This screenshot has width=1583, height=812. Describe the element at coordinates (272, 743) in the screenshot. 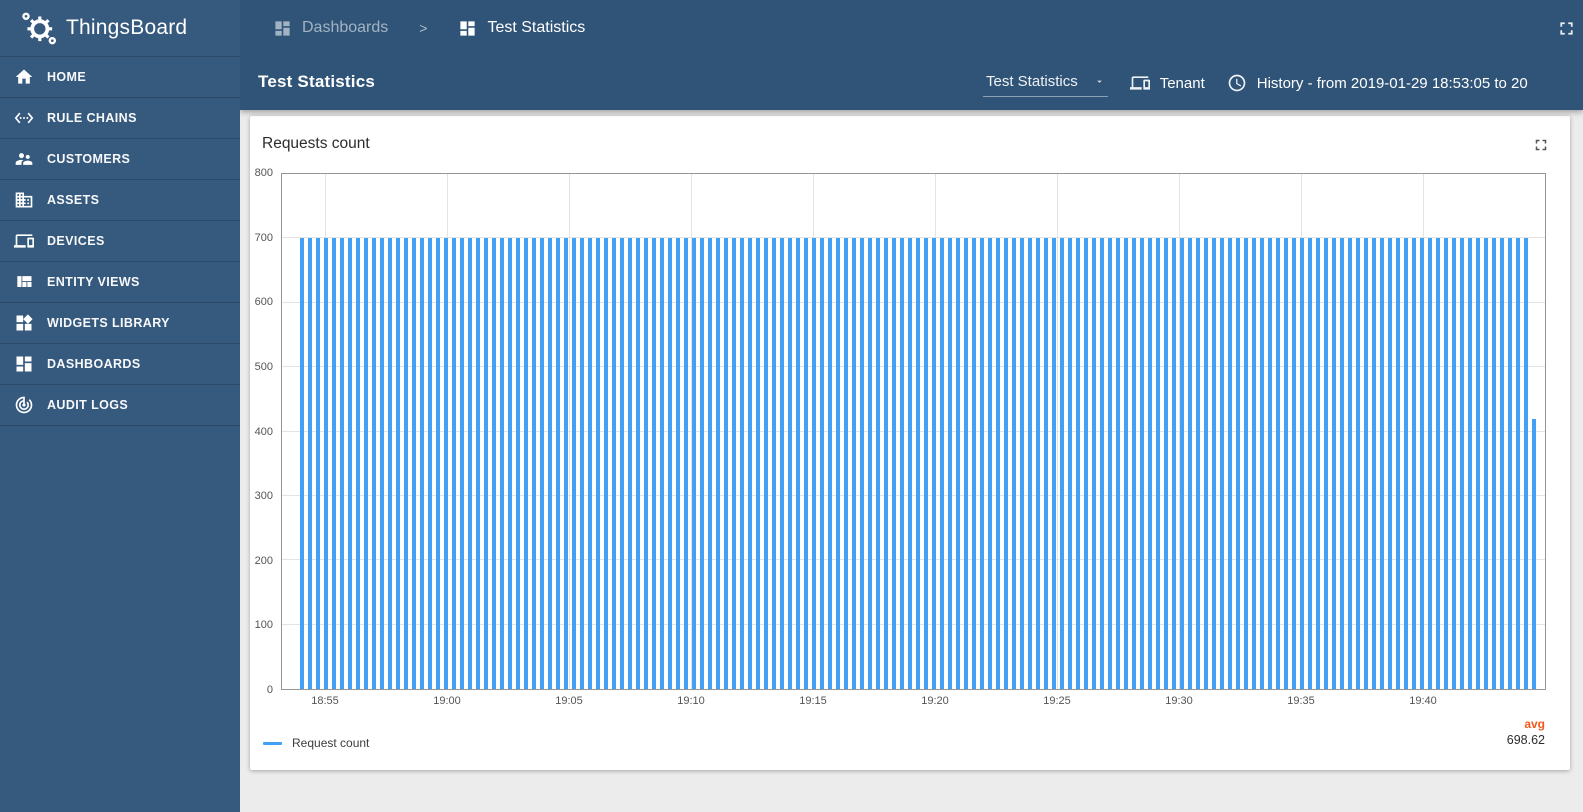

I see `legend-color-swatch` at that location.